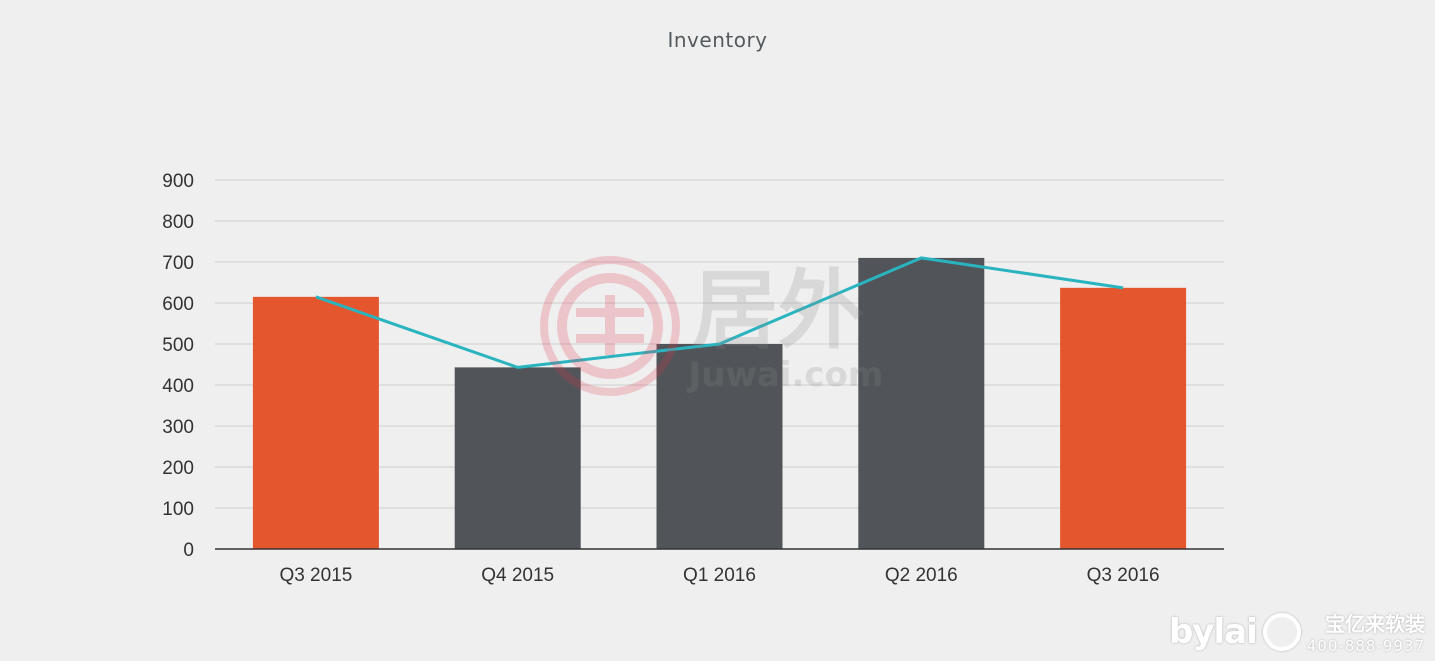 This screenshot has width=1435, height=661. What do you see at coordinates (178, 345) in the screenshot?
I see `y-tick-label: 500` at bounding box center [178, 345].